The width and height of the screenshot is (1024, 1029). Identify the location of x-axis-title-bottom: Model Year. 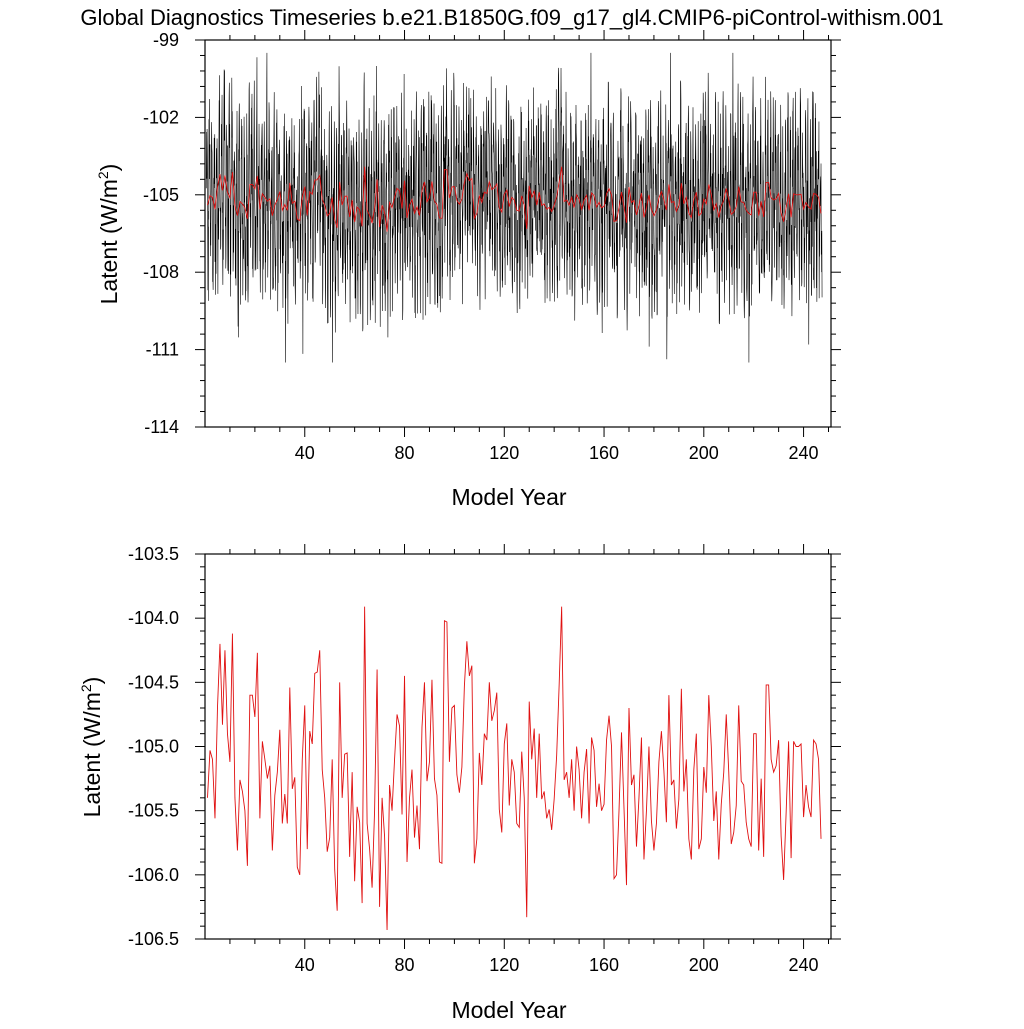
(508, 1010).